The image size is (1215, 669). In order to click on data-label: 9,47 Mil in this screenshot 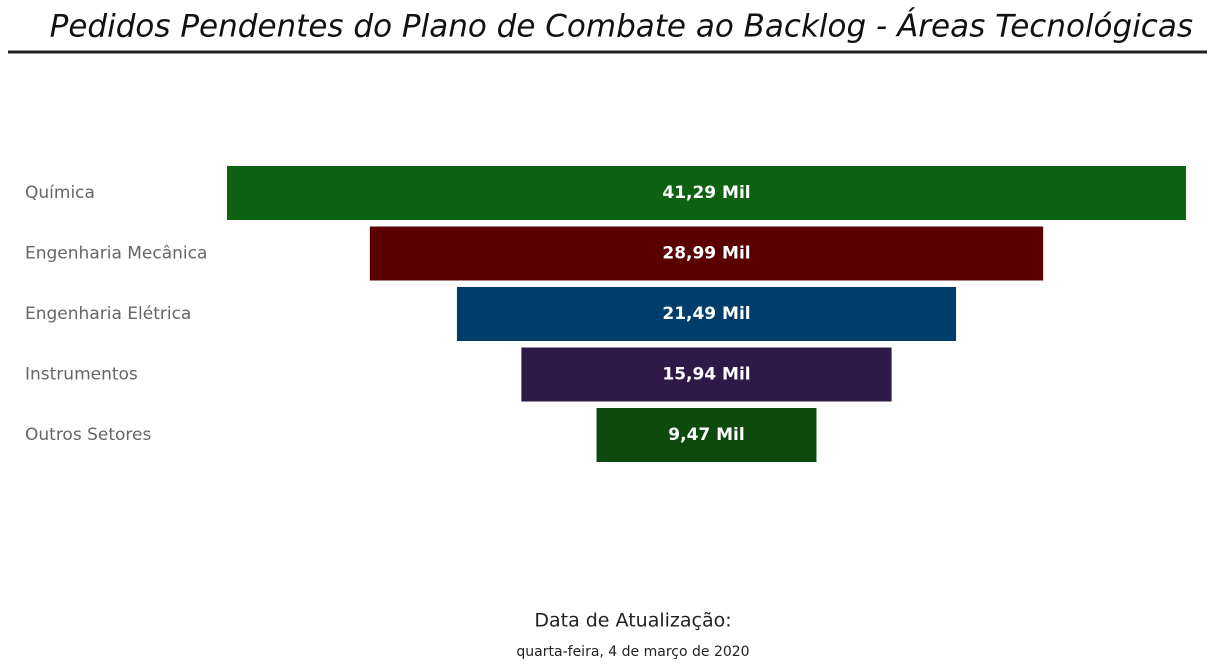, I will do `click(706, 435)`.